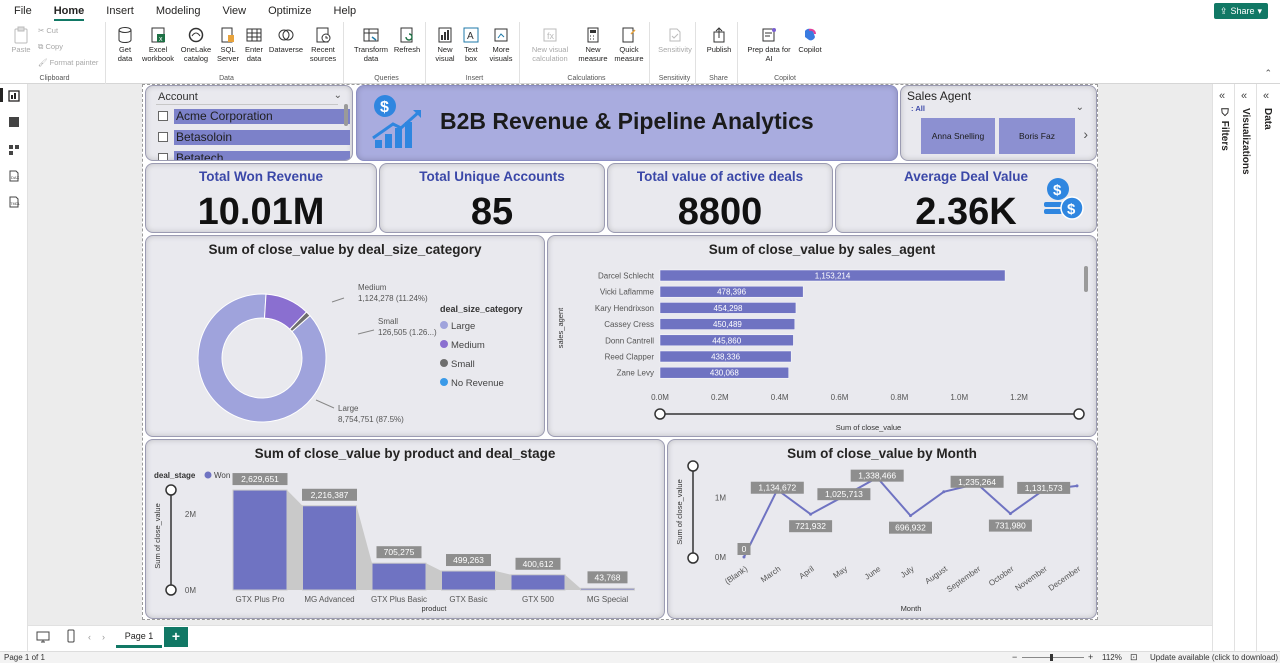 The height and width of the screenshot is (663, 1280). I want to click on zoom-slider, so click(1053, 657).